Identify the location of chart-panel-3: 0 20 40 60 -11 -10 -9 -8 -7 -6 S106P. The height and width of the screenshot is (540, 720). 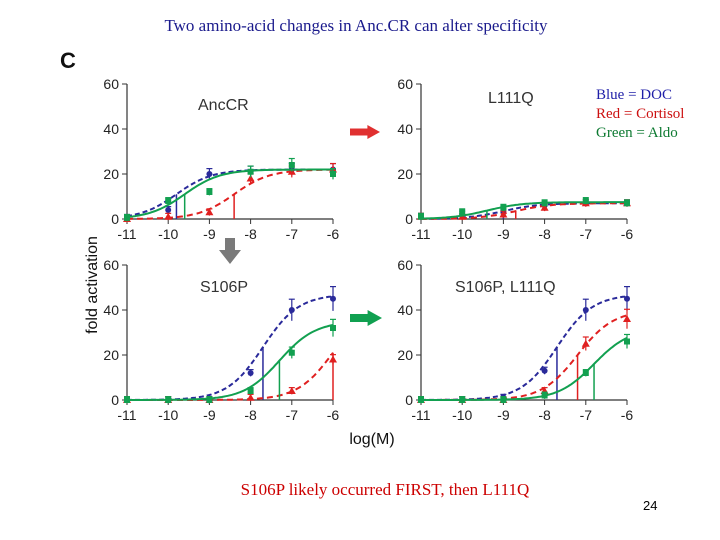
(221, 340).